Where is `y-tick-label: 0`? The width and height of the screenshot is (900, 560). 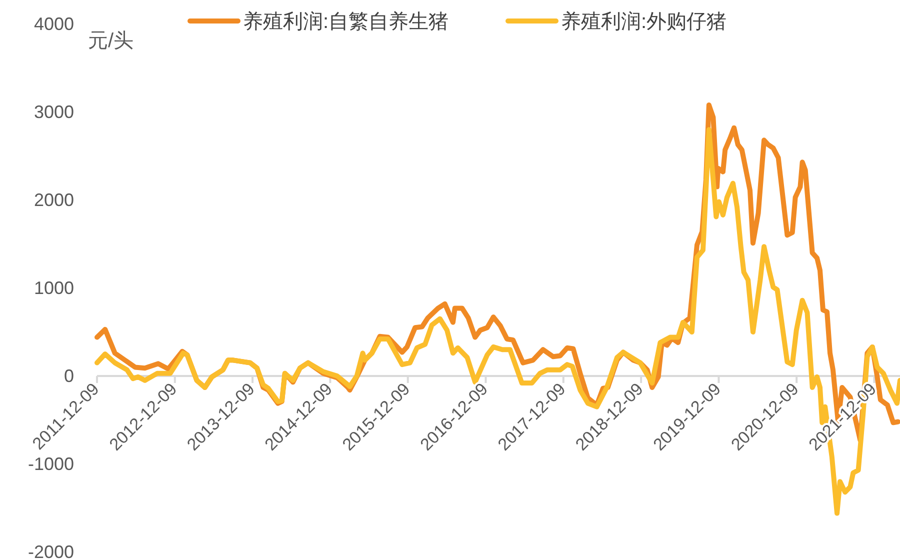 y-tick-label: 0 is located at coordinates (69, 376).